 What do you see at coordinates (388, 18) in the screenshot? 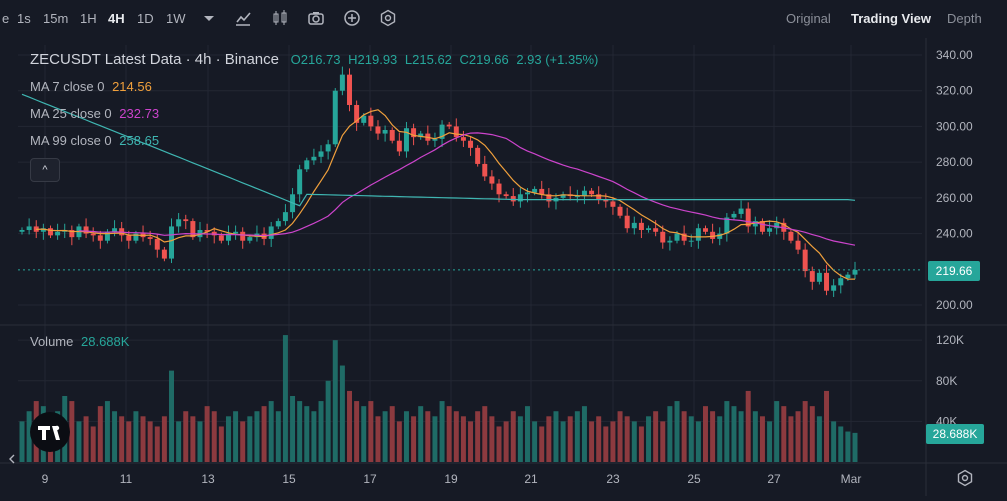
I see `settings-icon` at bounding box center [388, 18].